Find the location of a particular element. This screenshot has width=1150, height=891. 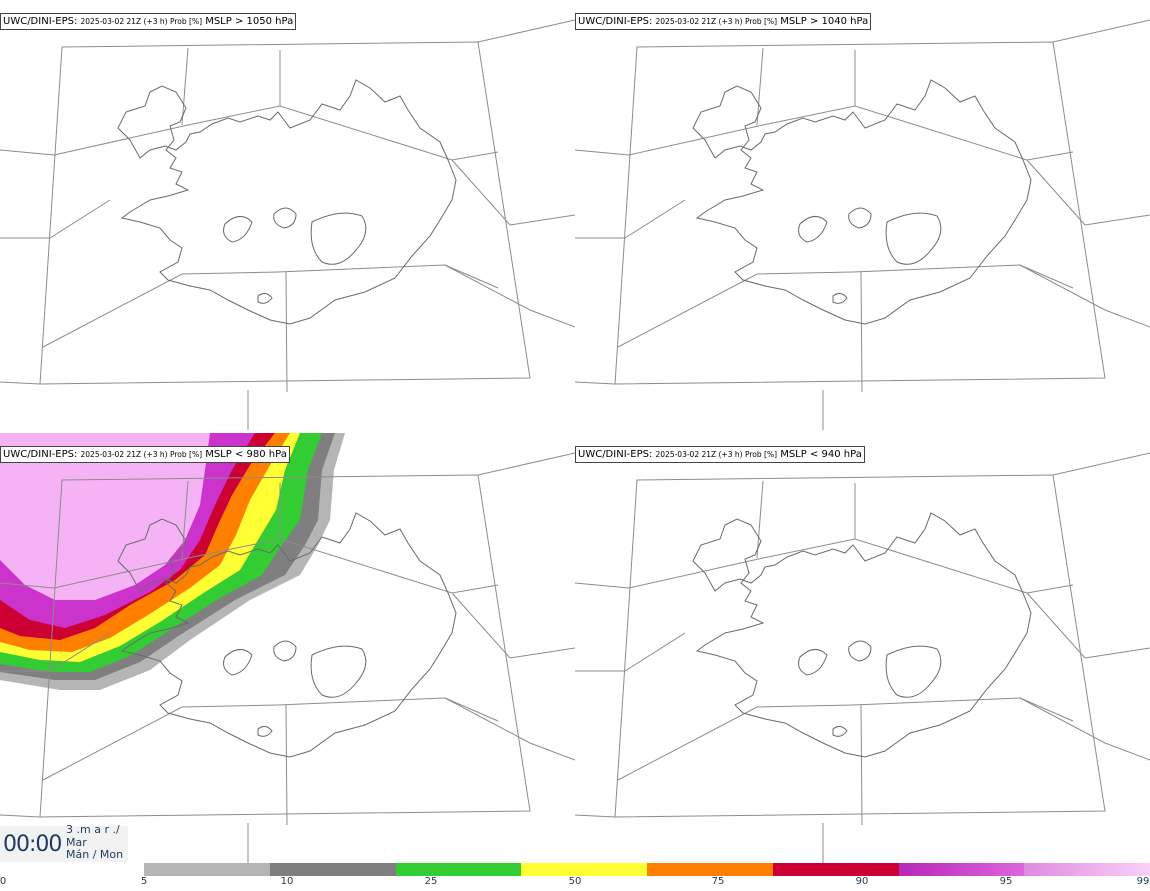

colorbar-tick-label: 95 is located at coordinates (1006, 881).